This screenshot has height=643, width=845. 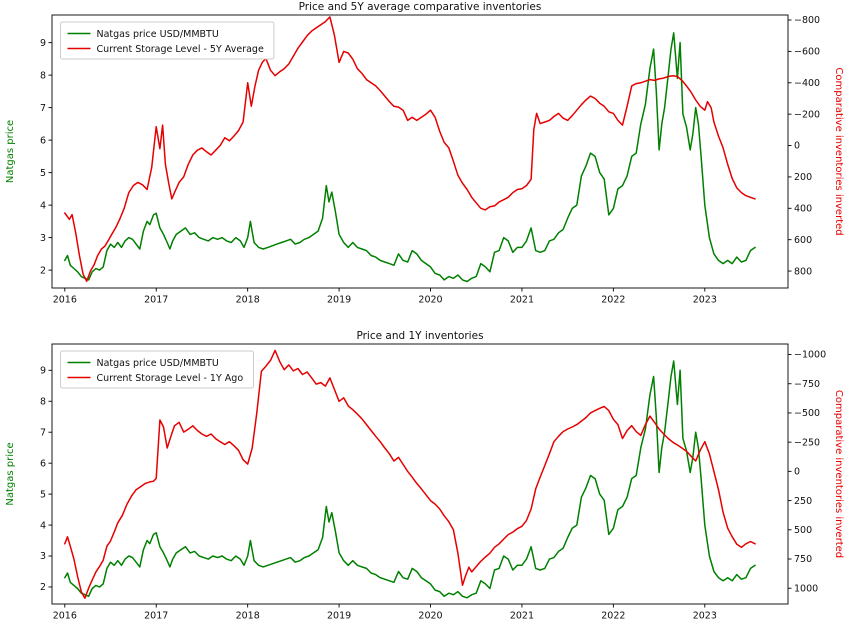 I want to click on chart-title: Price and 1Y inventories, so click(x=419, y=336).